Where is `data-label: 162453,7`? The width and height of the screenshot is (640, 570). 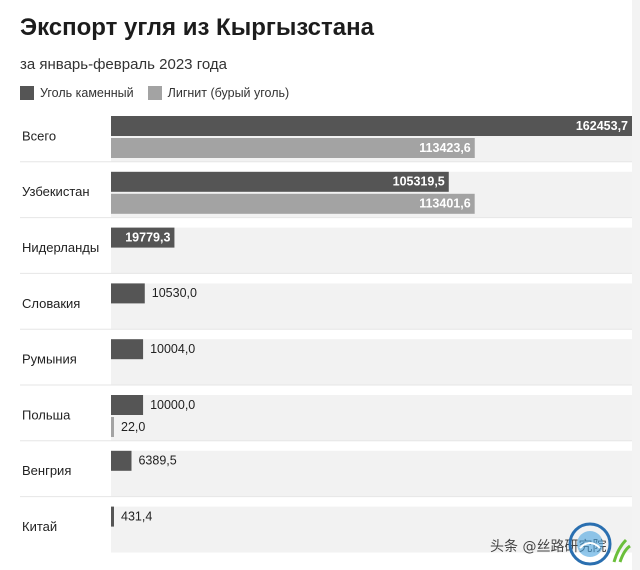
data-label: 162453,7 is located at coordinates (602, 126).